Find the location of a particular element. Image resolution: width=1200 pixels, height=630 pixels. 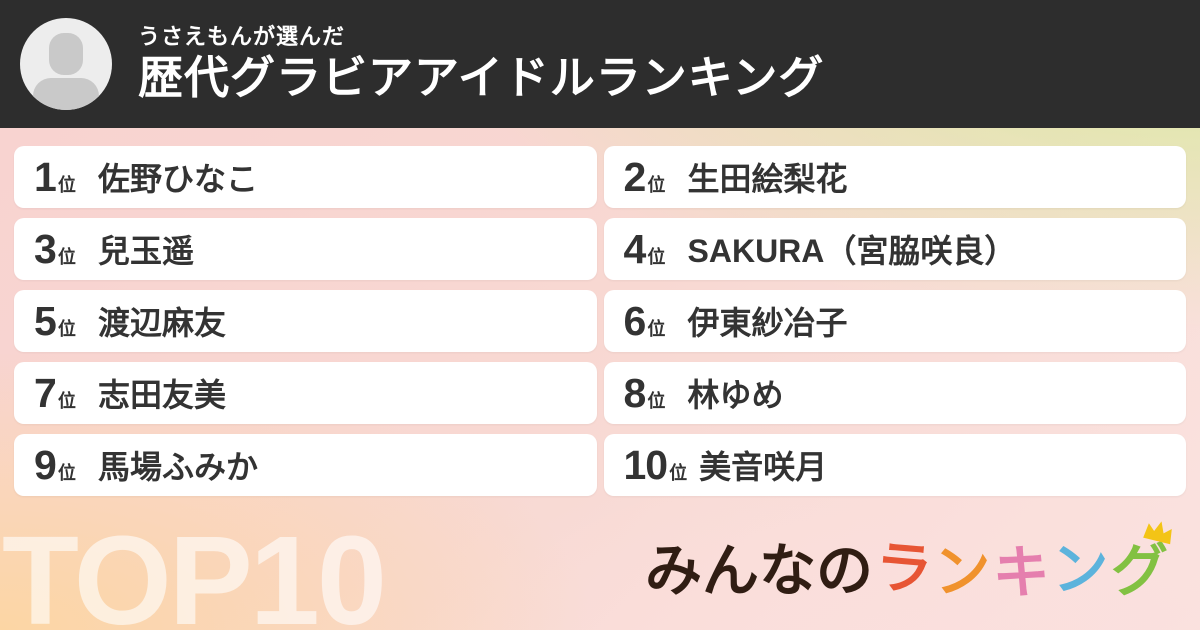

brand-char-ki: キ is located at coordinates (1021, 573).